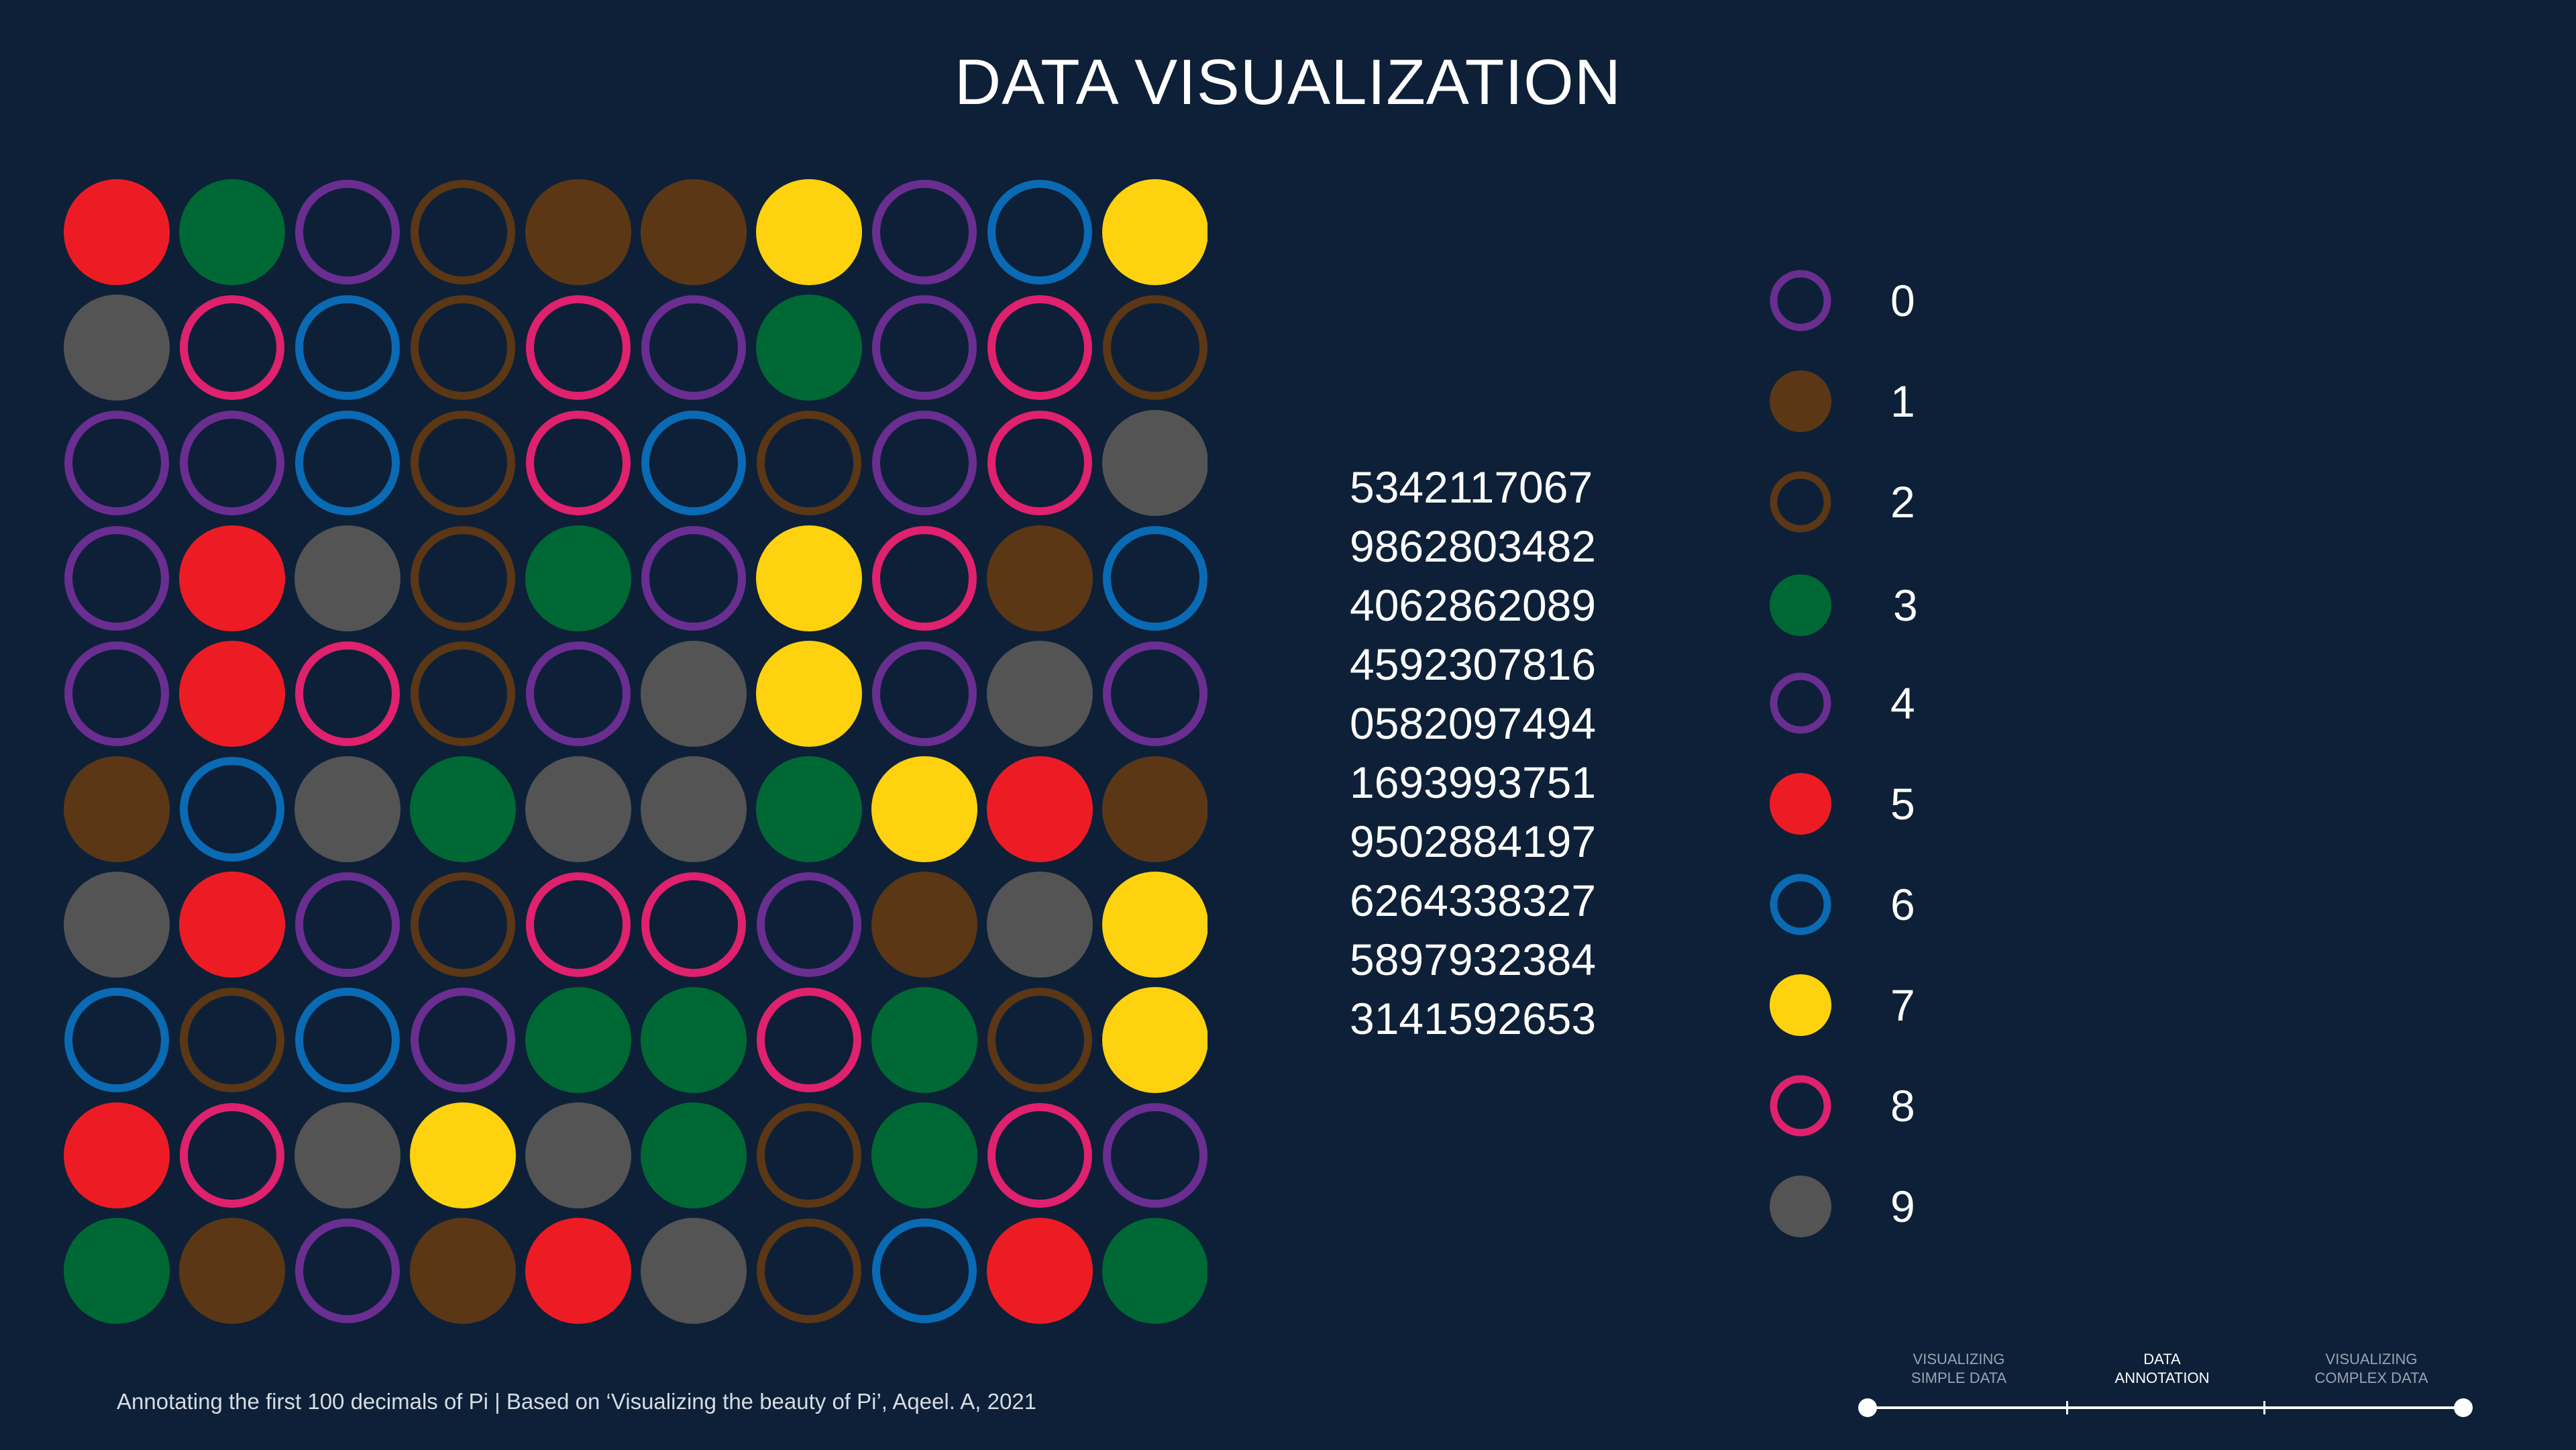 The width and height of the screenshot is (2576, 1450). Describe the element at coordinates (1902, 804) in the screenshot. I see `legend-label-5: 5` at that location.